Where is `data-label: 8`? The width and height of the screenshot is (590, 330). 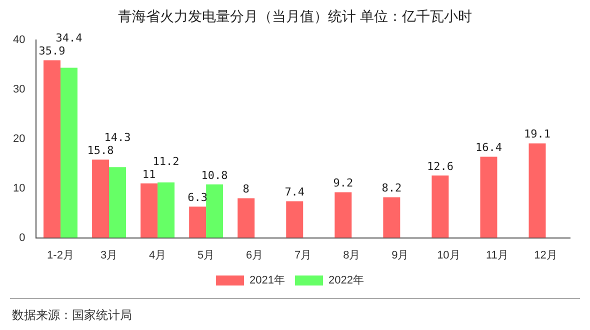 data-label: 8 is located at coordinates (246, 189).